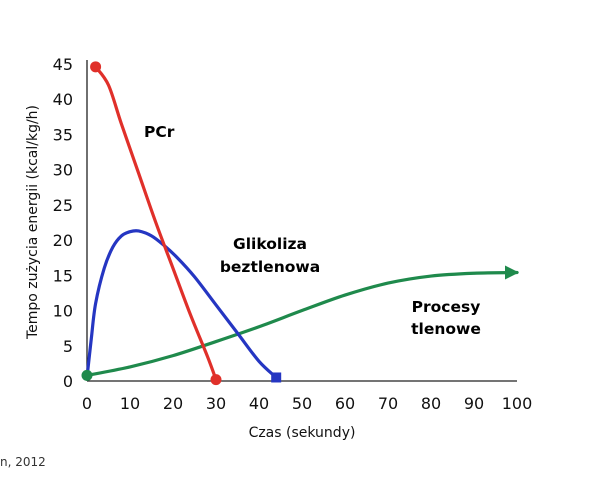 Image resolution: width=600 pixels, height=480 pixels. I want to click on y-tick-label: 45, so click(63, 64).